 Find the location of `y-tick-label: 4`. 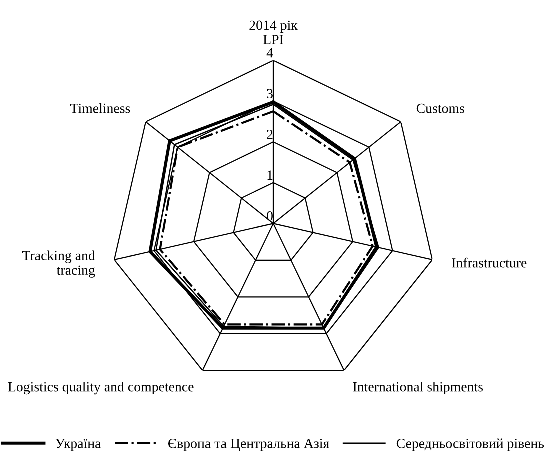

y-tick-label: 4 is located at coordinates (270, 53).